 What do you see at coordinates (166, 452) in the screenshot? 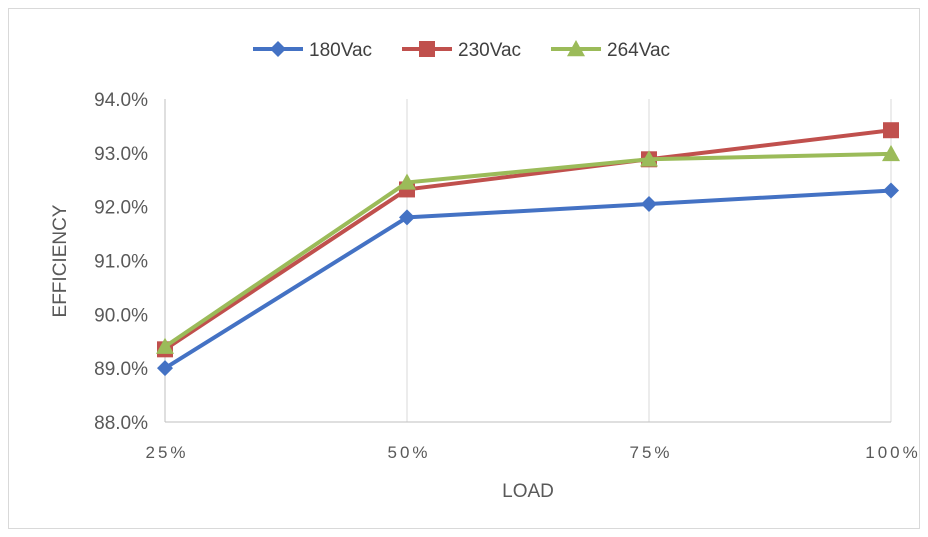
I see `x-tick-label: 25%` at bounding box center [166, 452].